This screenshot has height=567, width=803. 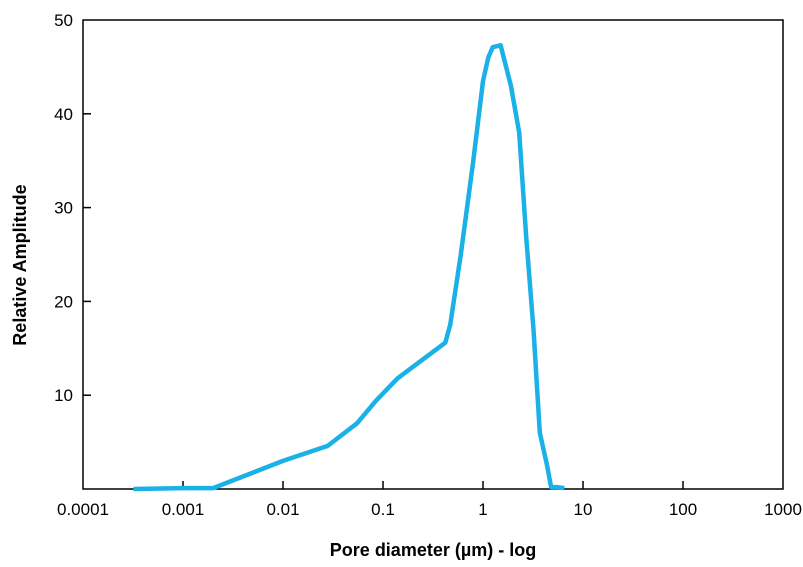 What do you see at coordinates (63, 301) in the screenshot?
I see `y-tick-label: 20` at bounding box center [63, 301].